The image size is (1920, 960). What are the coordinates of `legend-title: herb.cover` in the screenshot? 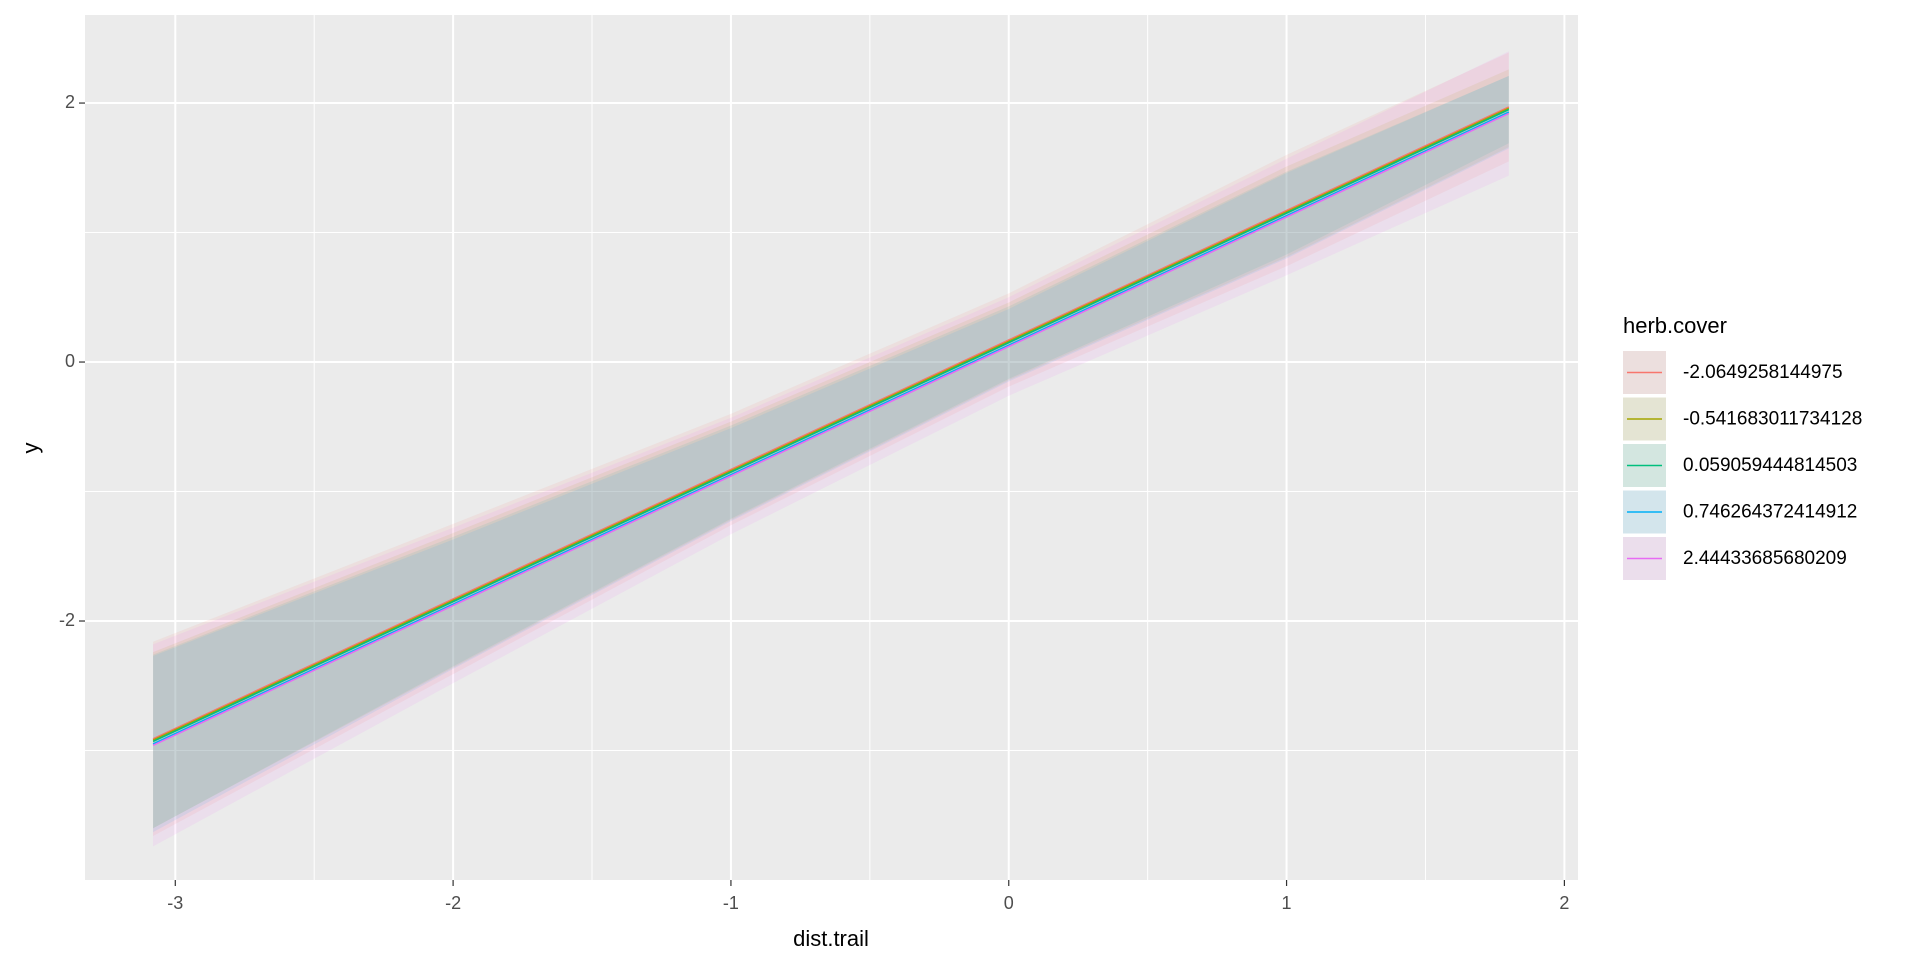 It's located at (1675, 325).